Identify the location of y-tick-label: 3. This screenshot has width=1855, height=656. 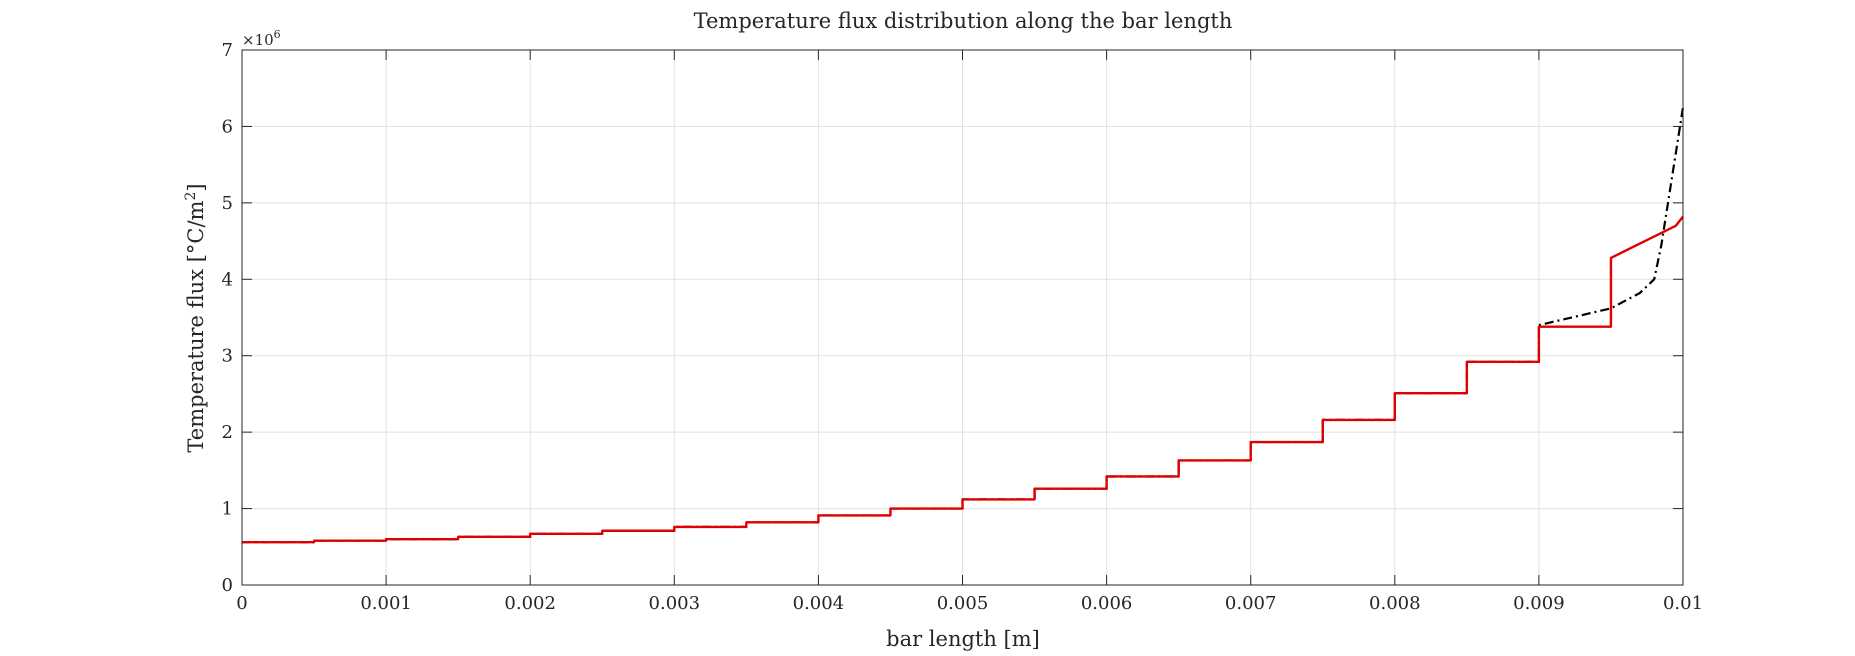
(227, 356).